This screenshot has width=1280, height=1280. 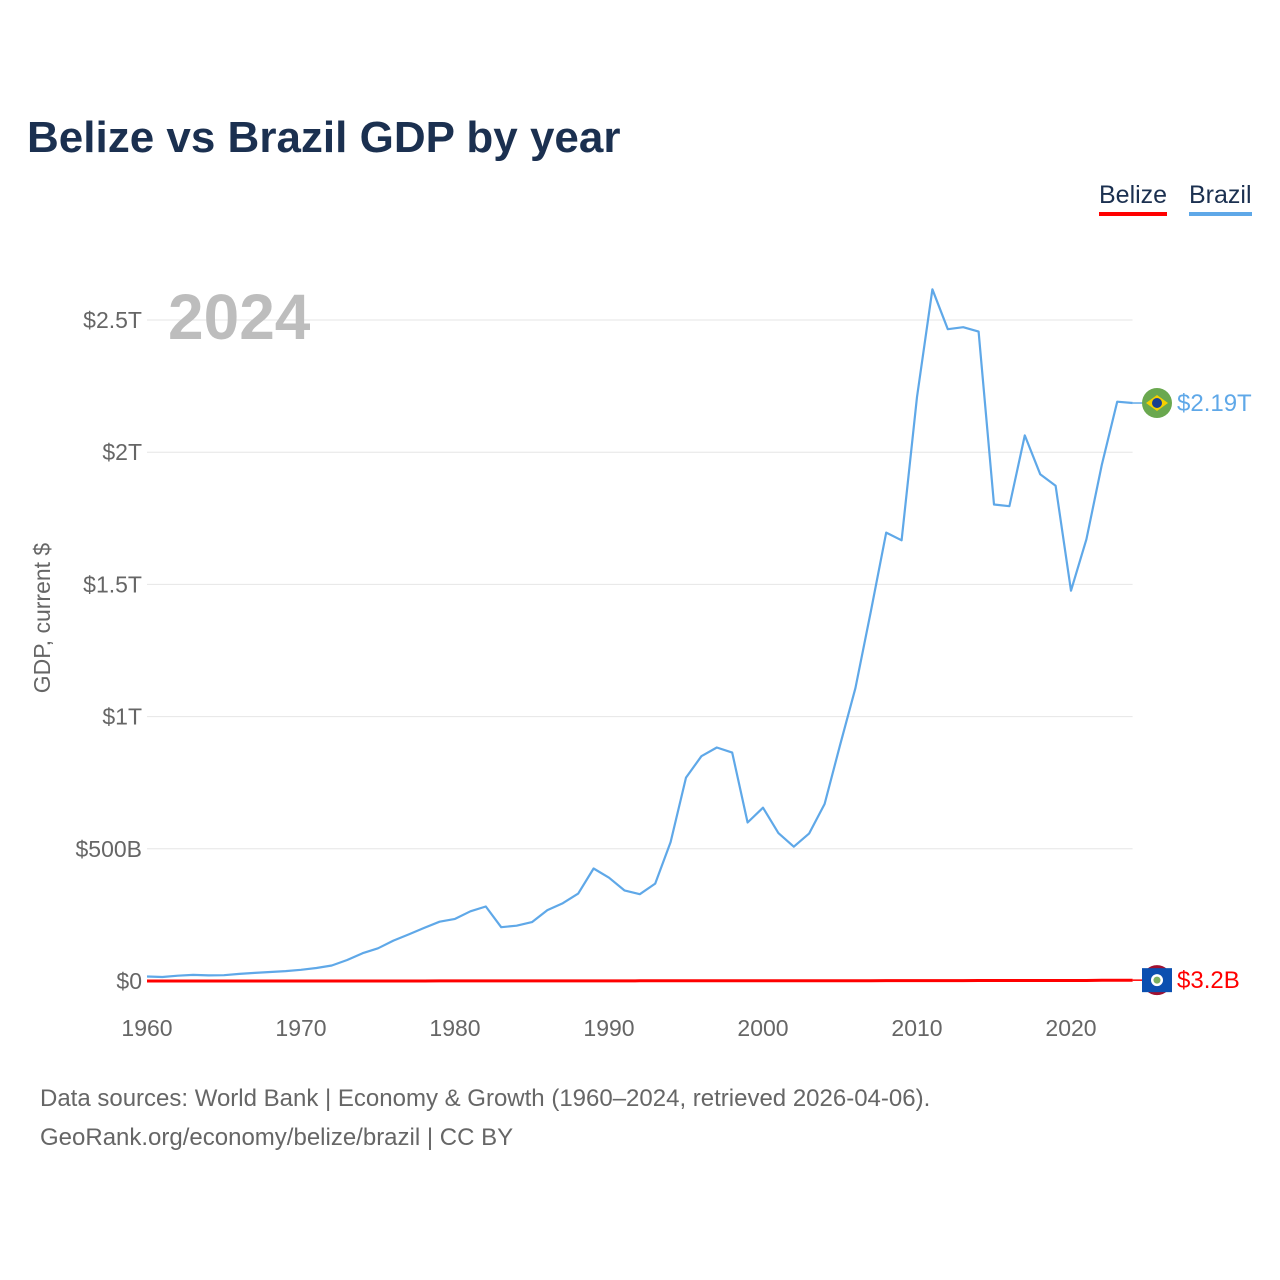 I want to click on x-tick-label: 1990, so click(x=608, y=1028).